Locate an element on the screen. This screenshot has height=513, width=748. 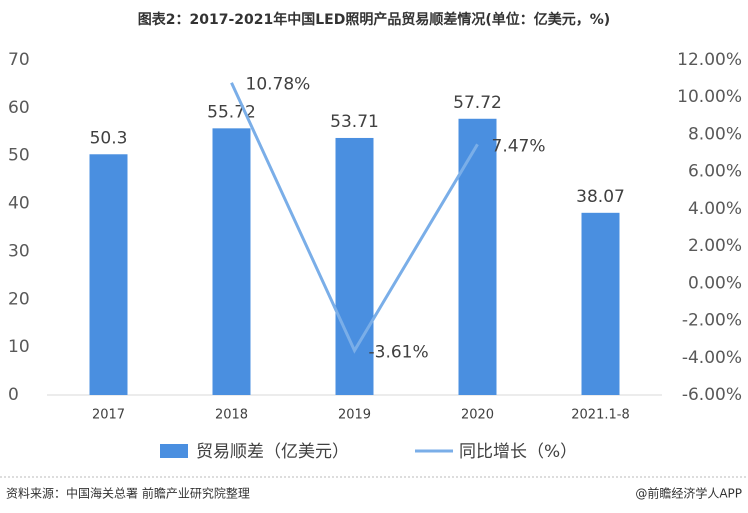
y2-tick-label: 8.00% is located at coordinates (715, 134).